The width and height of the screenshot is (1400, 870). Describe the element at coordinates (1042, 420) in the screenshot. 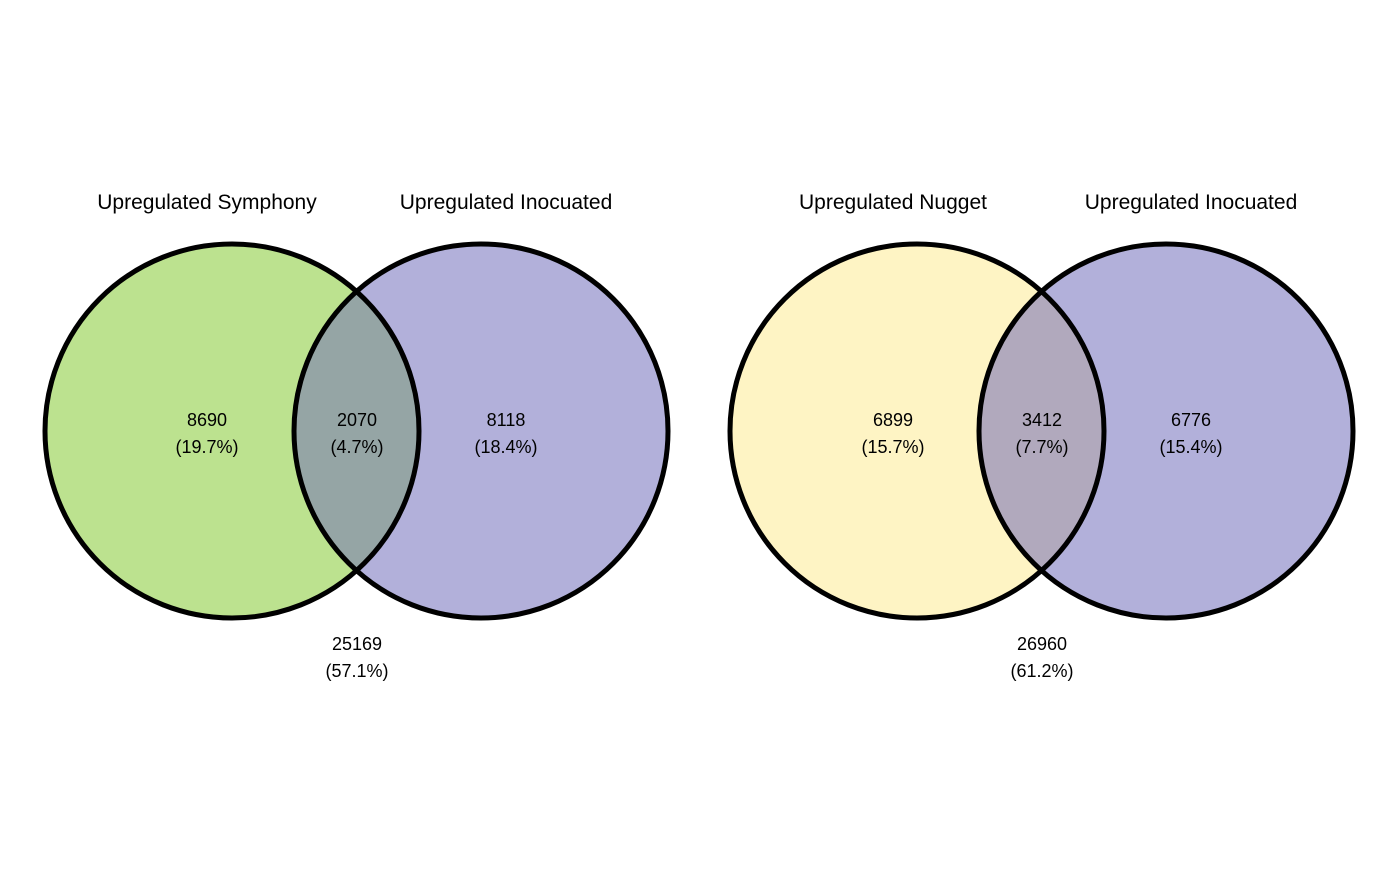

I see `overlap-count: 3412` at that location.